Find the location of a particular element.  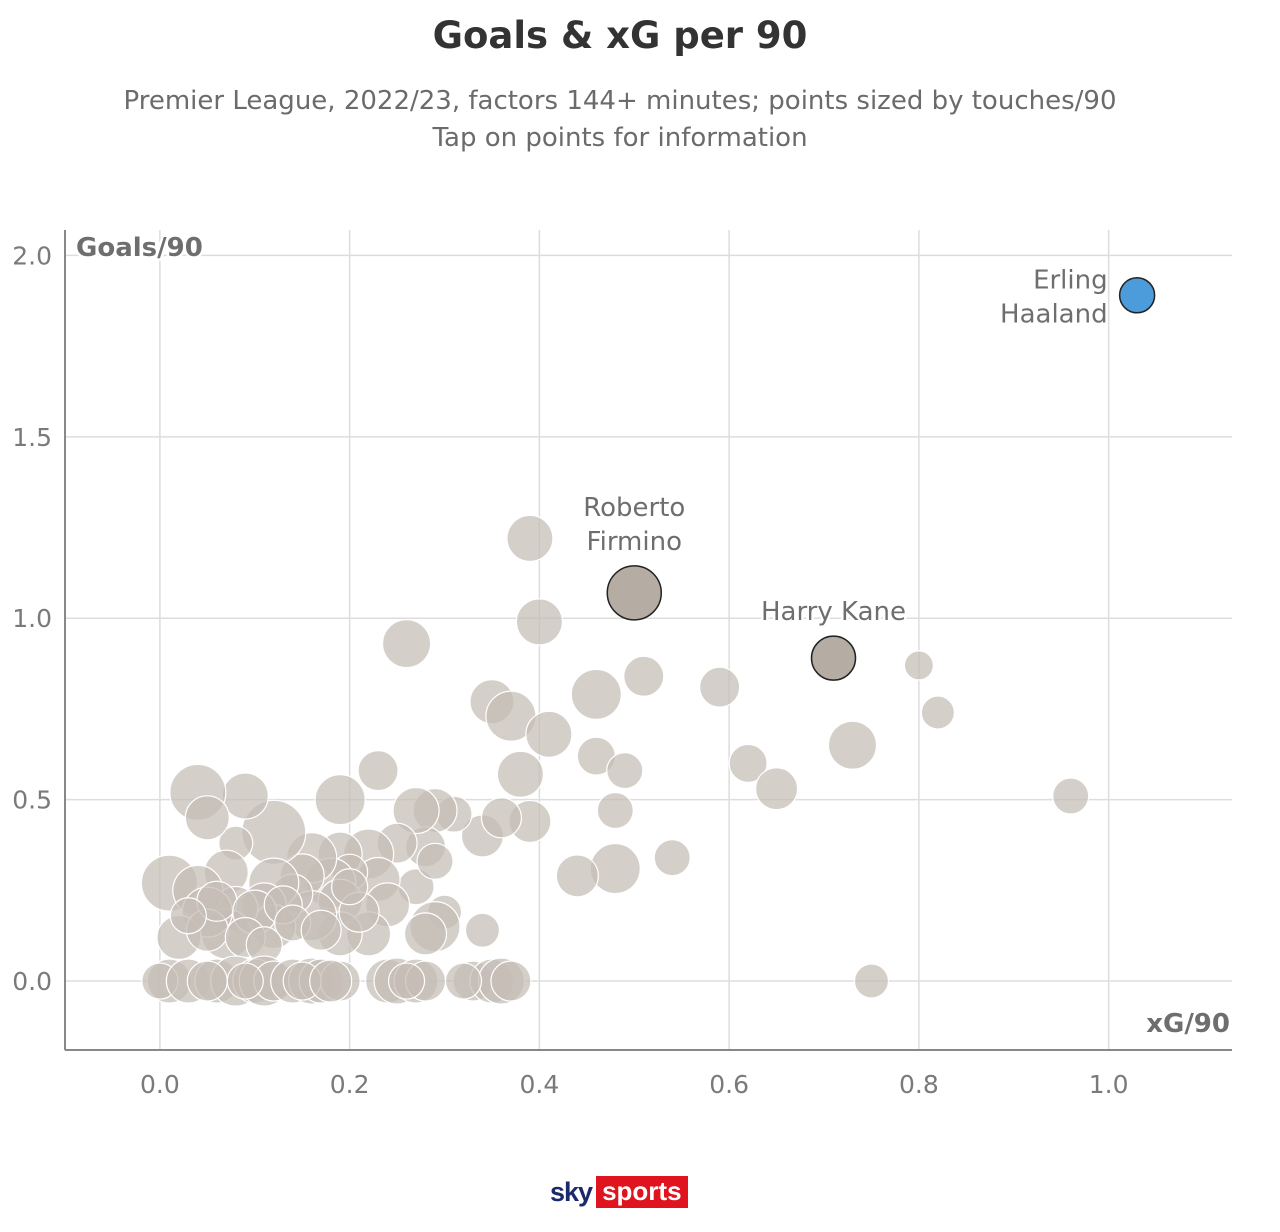

x-tick-label: 0.0 is located at coordinates (160, 1084).